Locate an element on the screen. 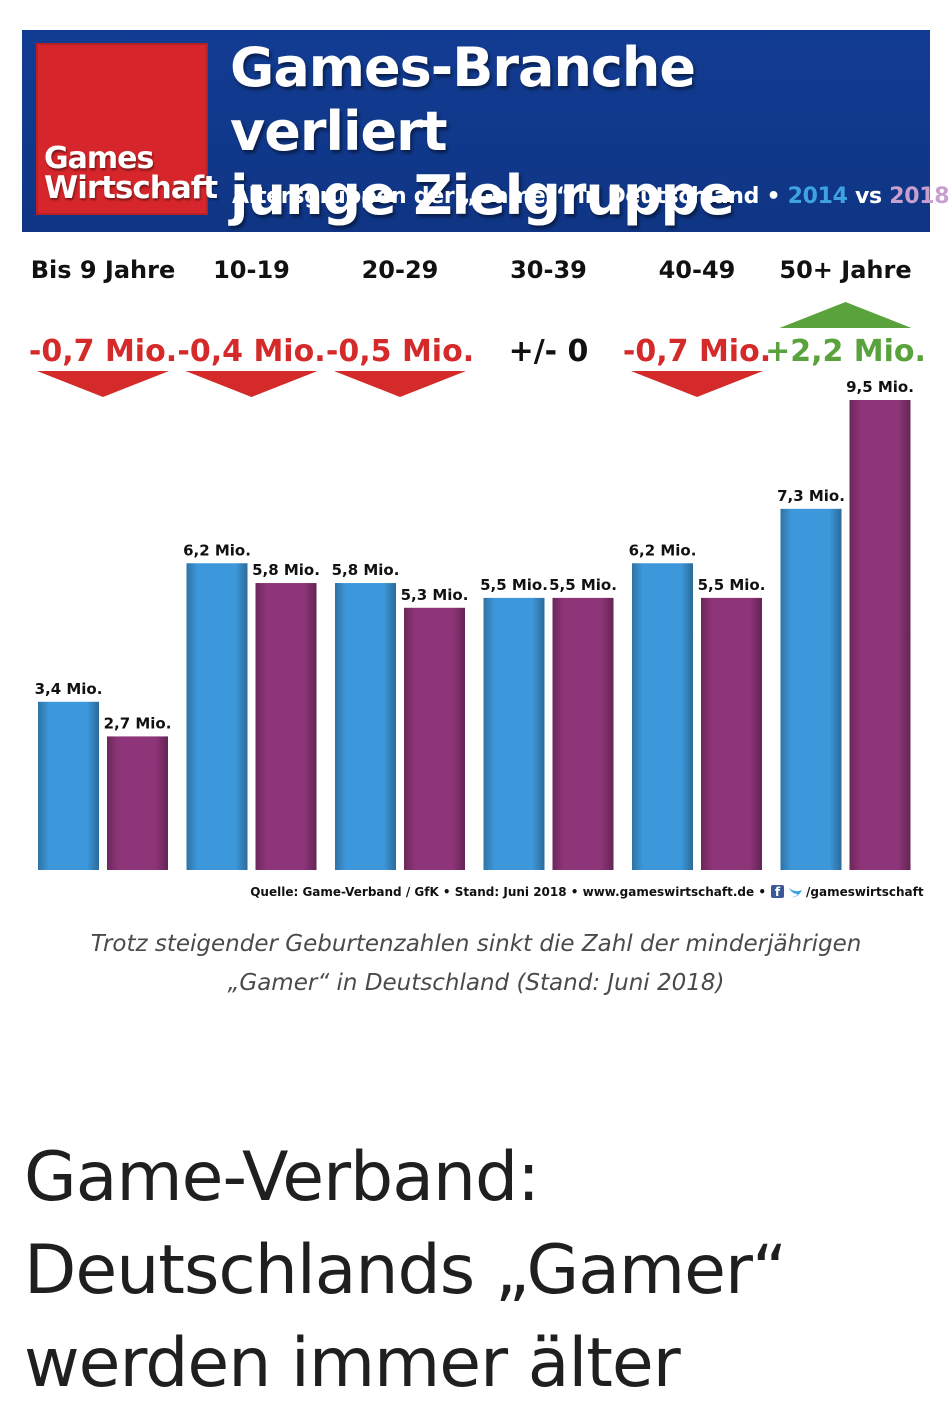 This screenshot has height=1410, width=952. category-label: 50+ Jahre is located at coordinates (845, 270).